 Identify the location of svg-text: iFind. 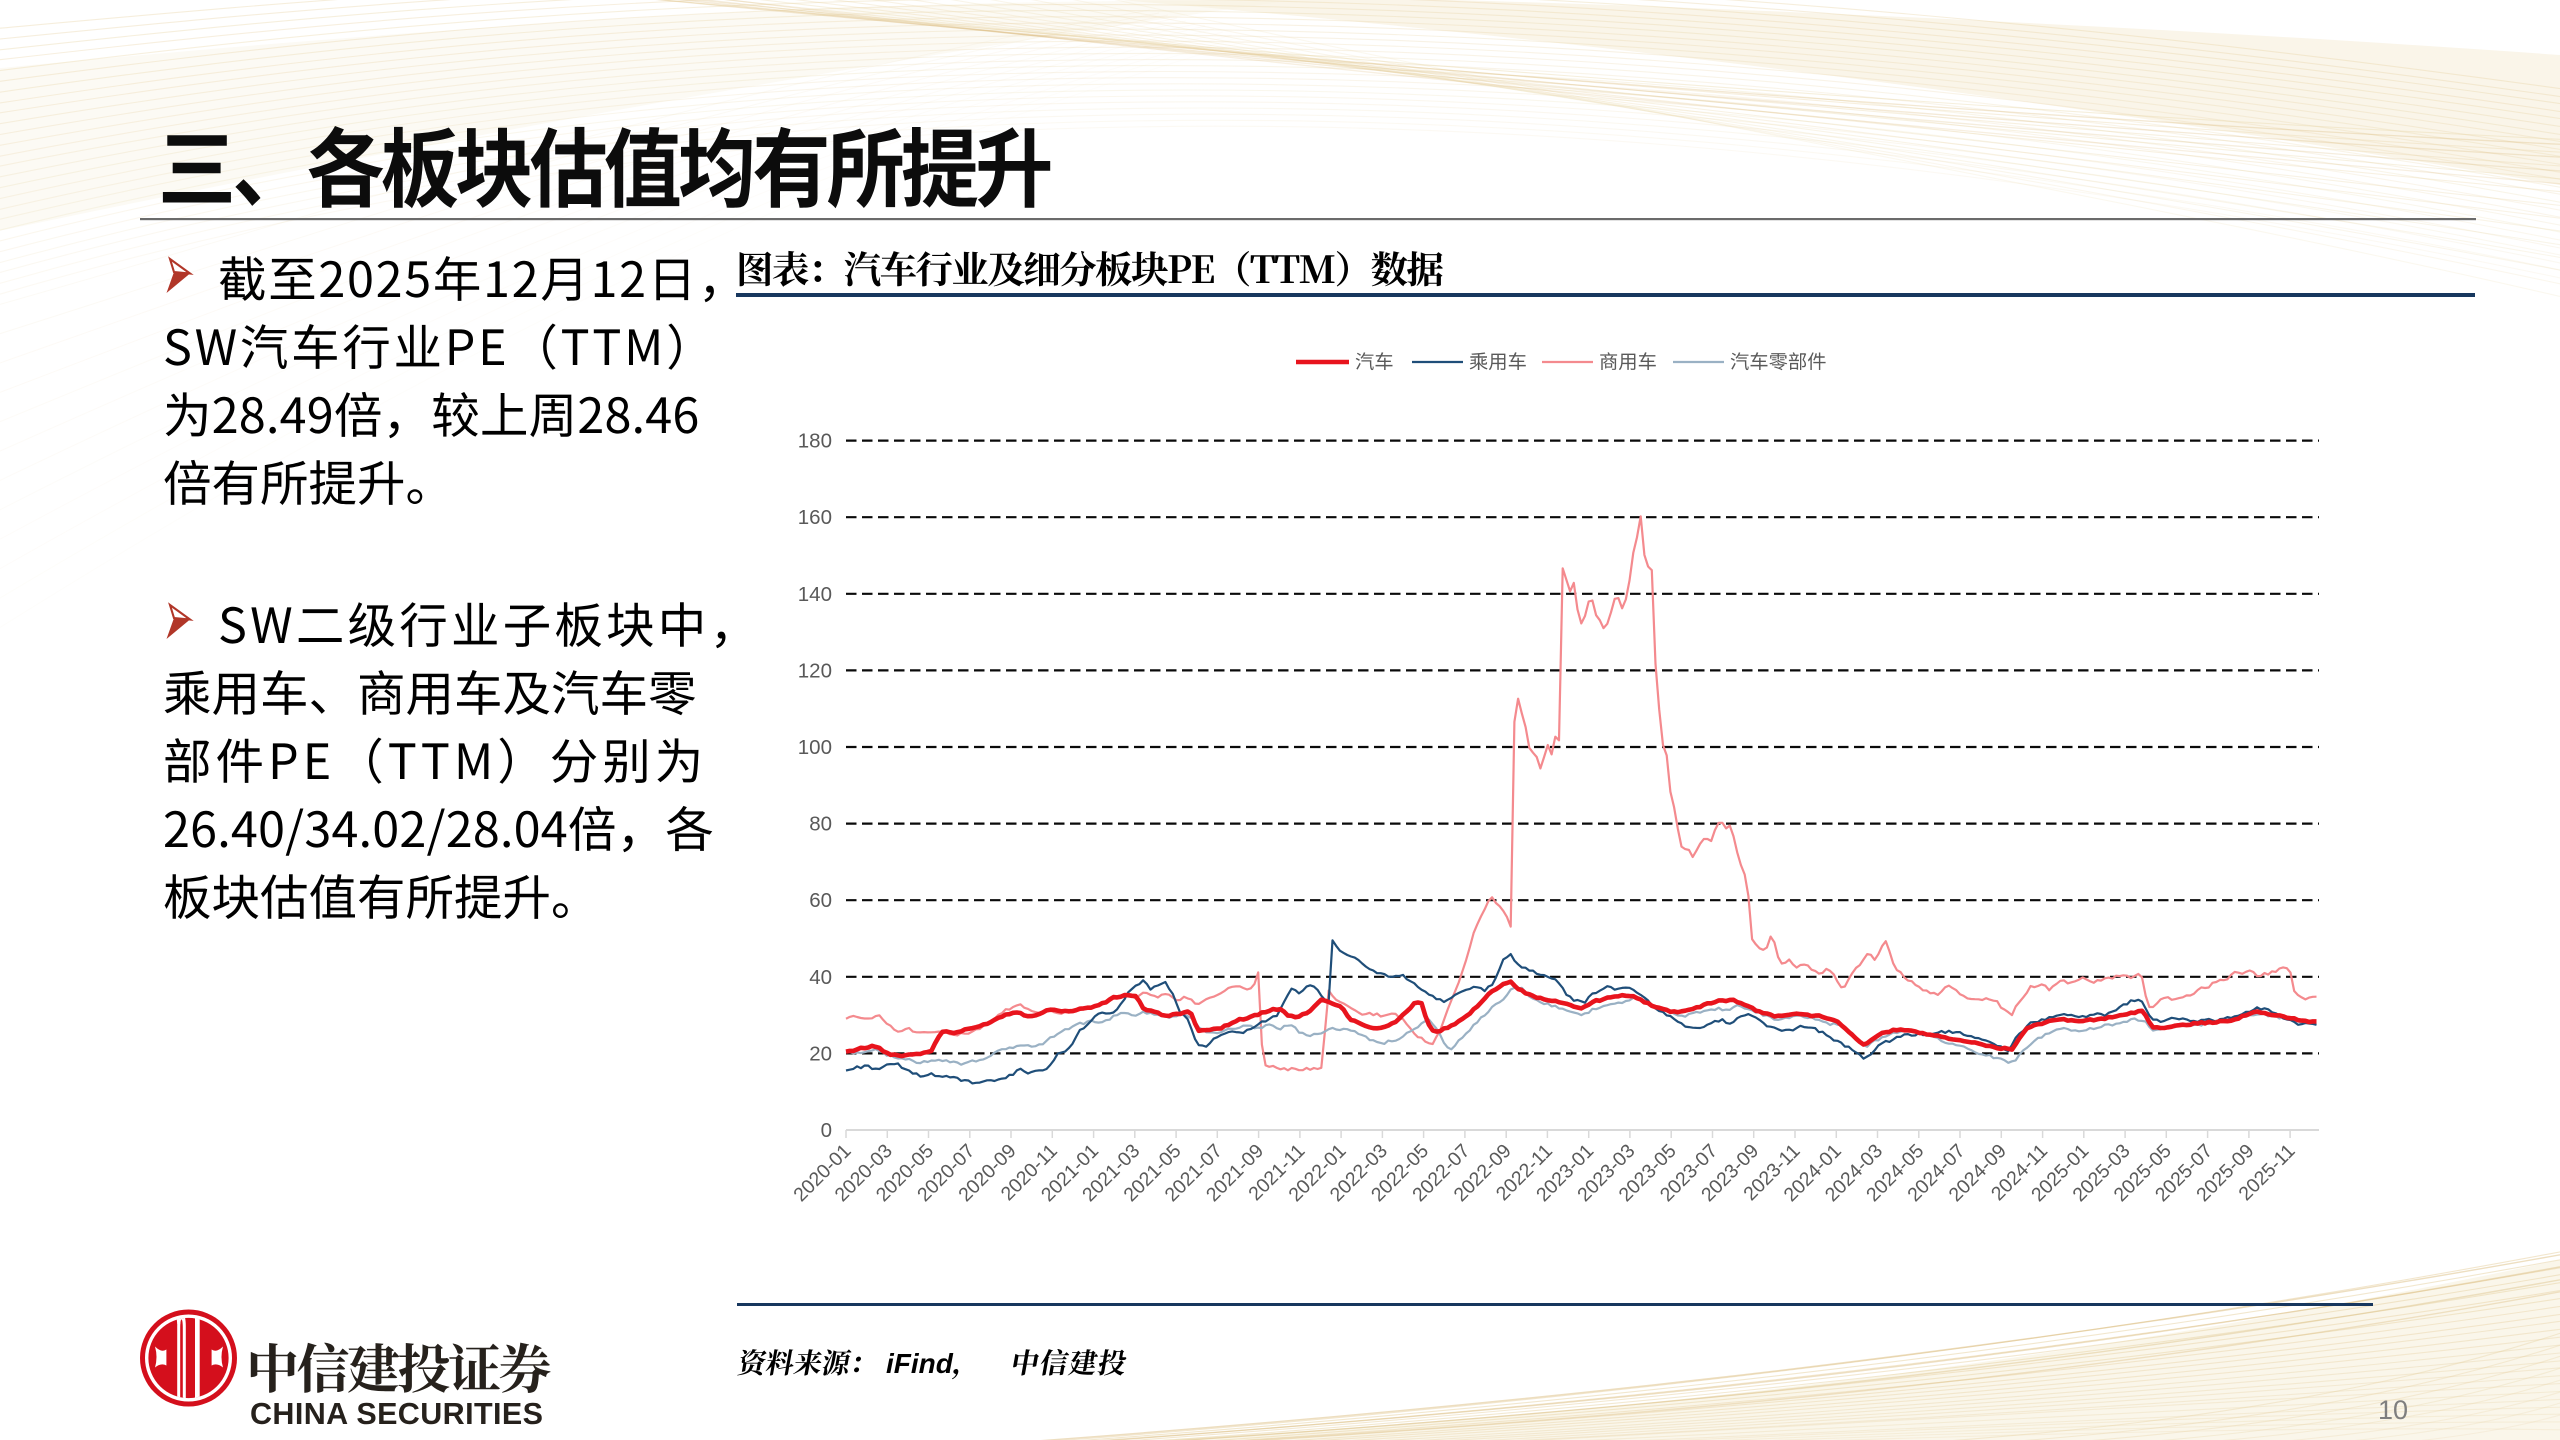
(920, 1363).